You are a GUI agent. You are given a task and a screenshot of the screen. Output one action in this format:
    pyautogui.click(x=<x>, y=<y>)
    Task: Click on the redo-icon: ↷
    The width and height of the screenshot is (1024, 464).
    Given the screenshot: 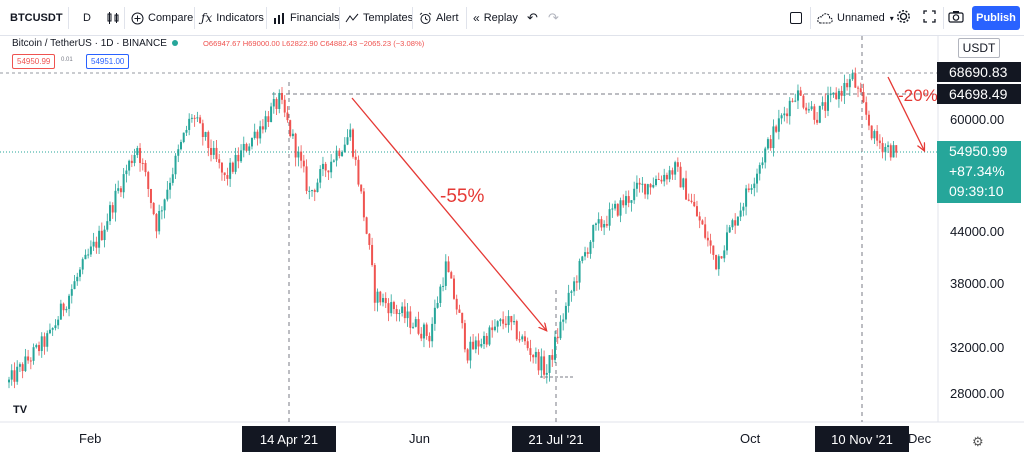 What is the action you would take?
    pyautogui.click(x=553, y=17)
    